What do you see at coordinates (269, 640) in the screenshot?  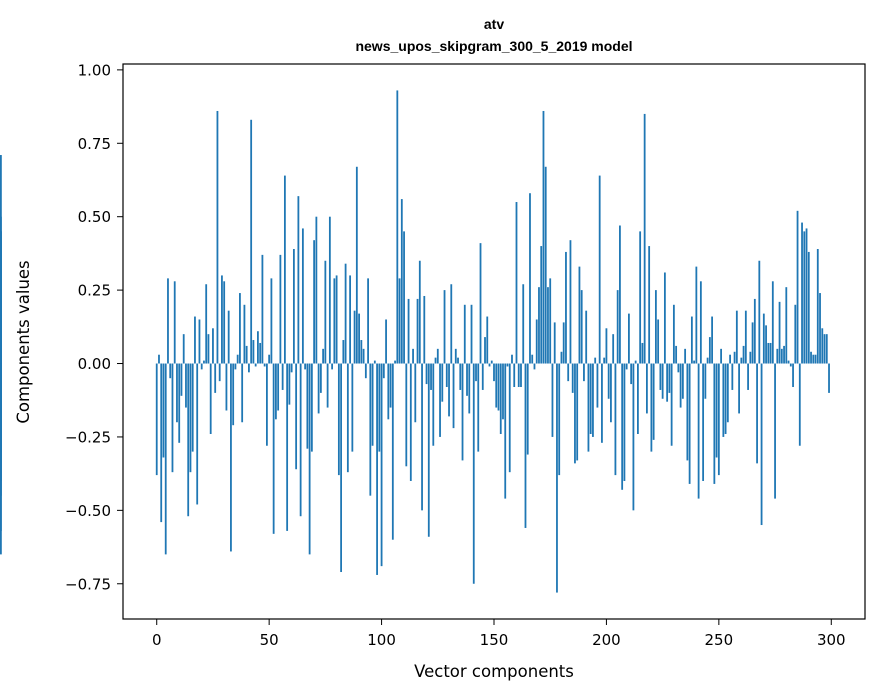 I see `x-tick-label: 50` at bounding box center [269, 640].